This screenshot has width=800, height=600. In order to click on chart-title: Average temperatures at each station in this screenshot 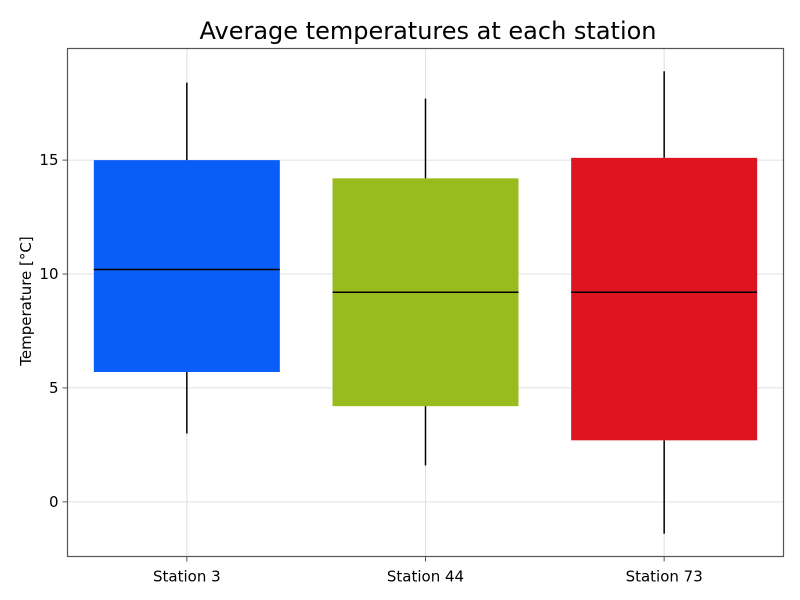, I will do `click(427, 31)`.